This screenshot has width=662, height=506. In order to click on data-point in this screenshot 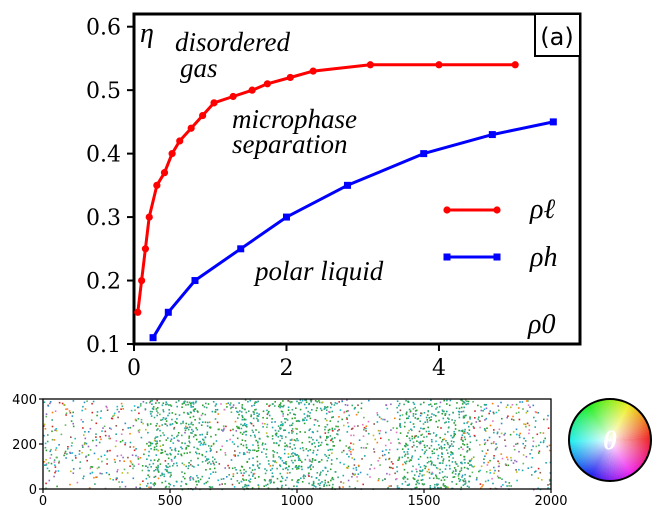, I will do `click(439, 65)`.